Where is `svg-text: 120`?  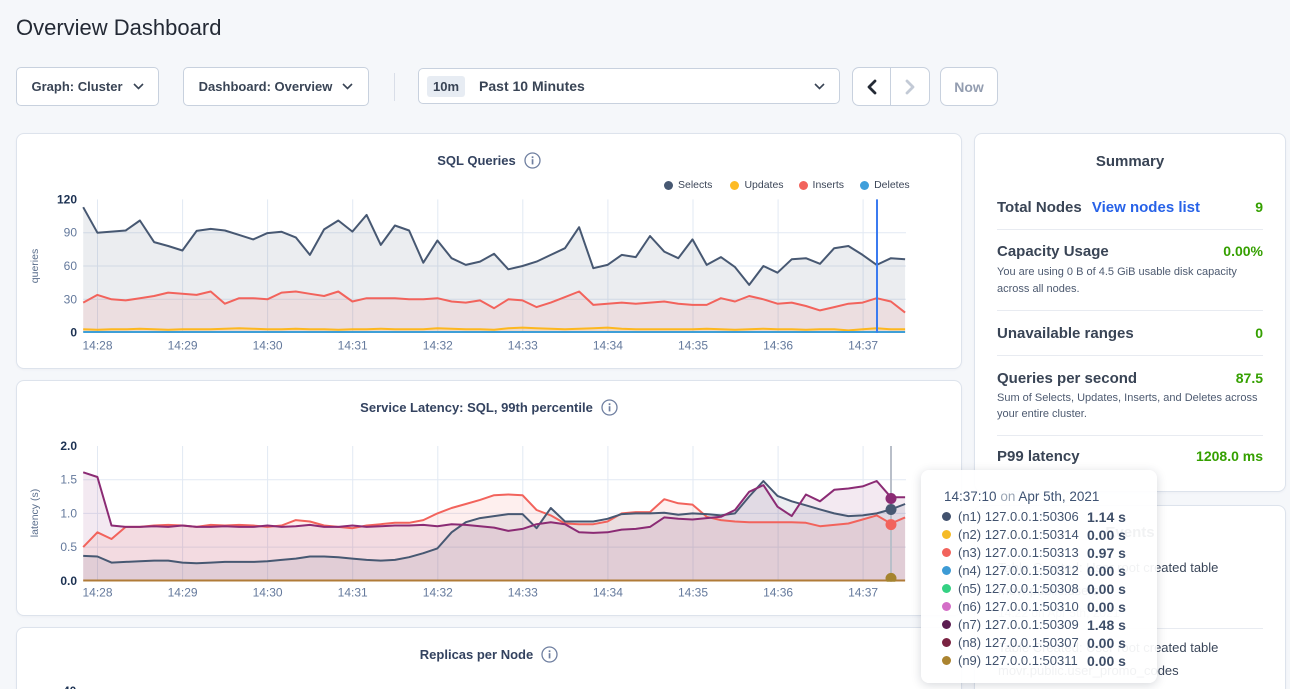
svg-text: 120 is located at coordinates (67, 199).